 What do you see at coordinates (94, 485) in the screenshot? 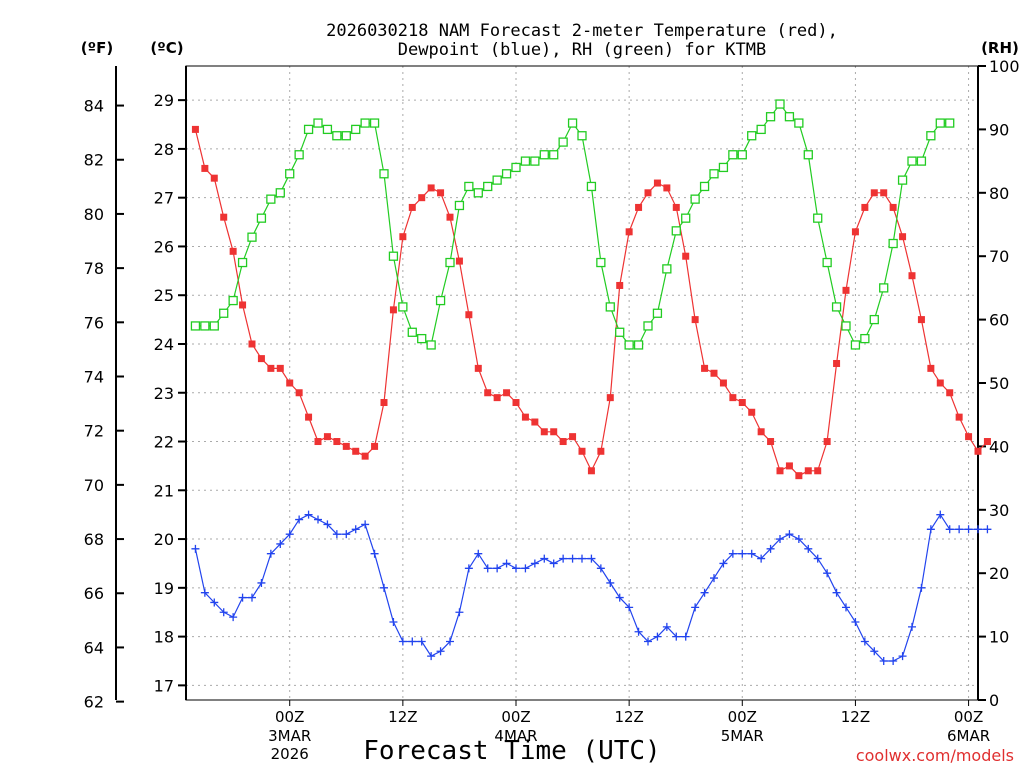
I see `fahrenheit-tick-label: 70` at bounding box center [94, 485].